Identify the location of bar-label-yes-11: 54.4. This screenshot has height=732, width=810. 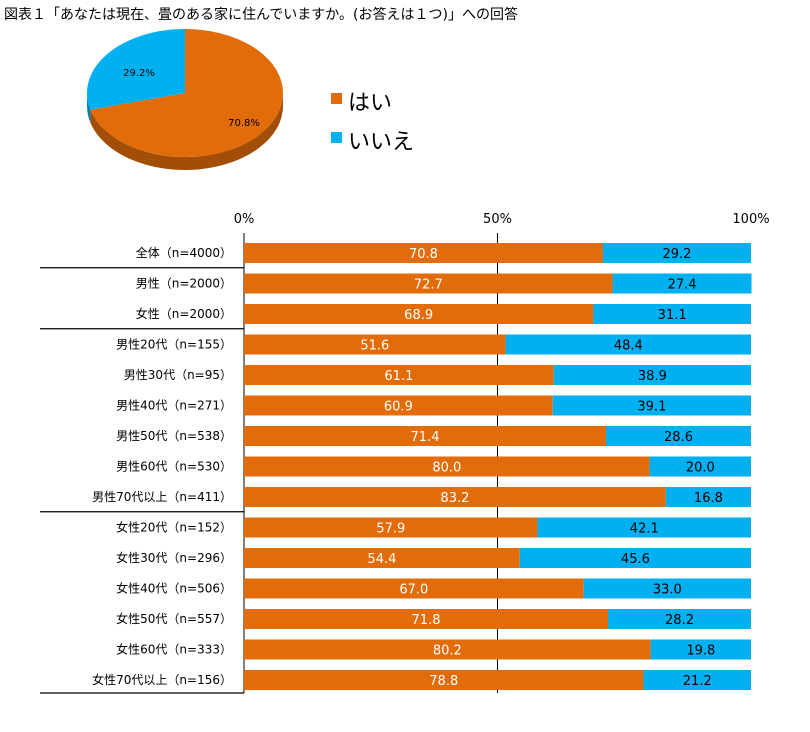
(381, 559).